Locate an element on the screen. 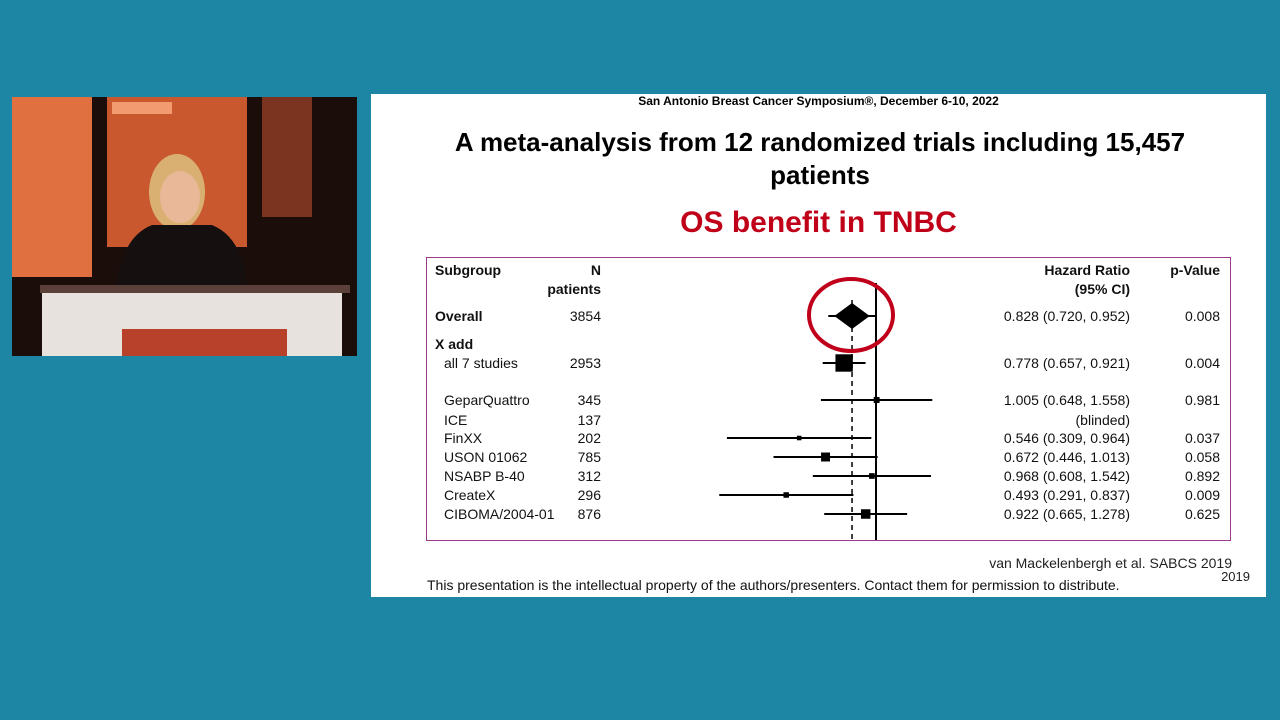 The height and width of the screenshot is (720, 1280). row-hr: 1.005 (0.648, 1.558) is located at coordinates (1066, 400).